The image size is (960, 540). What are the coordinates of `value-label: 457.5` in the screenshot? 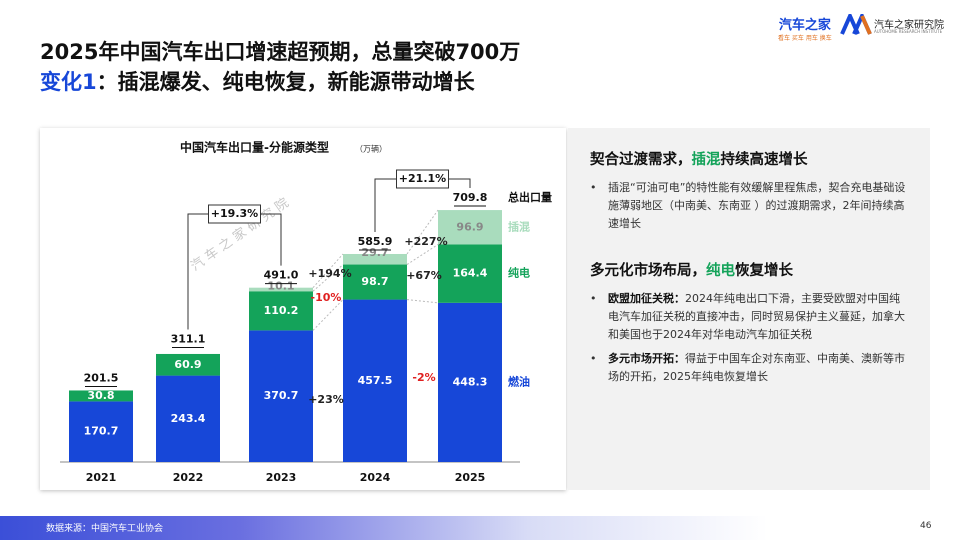 It's located at (375, 380).